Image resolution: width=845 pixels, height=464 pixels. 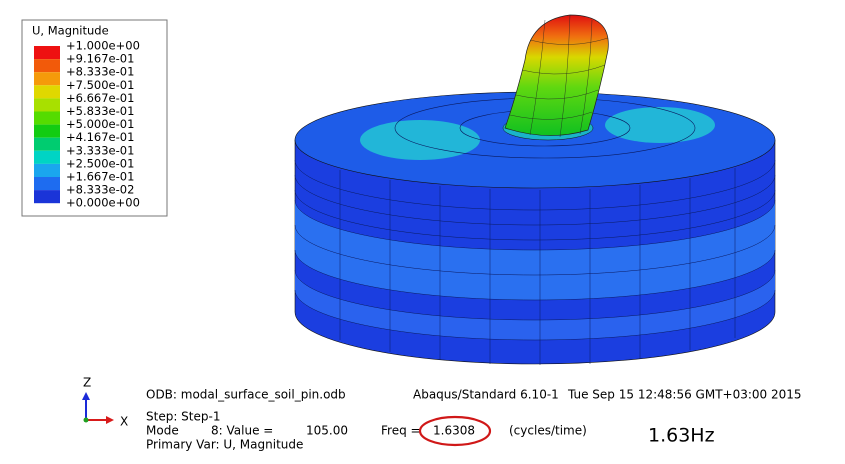 What do you see at coordinates (401, 431) in the screenshot?
I see `info-text: Freq =` at bounding box center [401, 431].